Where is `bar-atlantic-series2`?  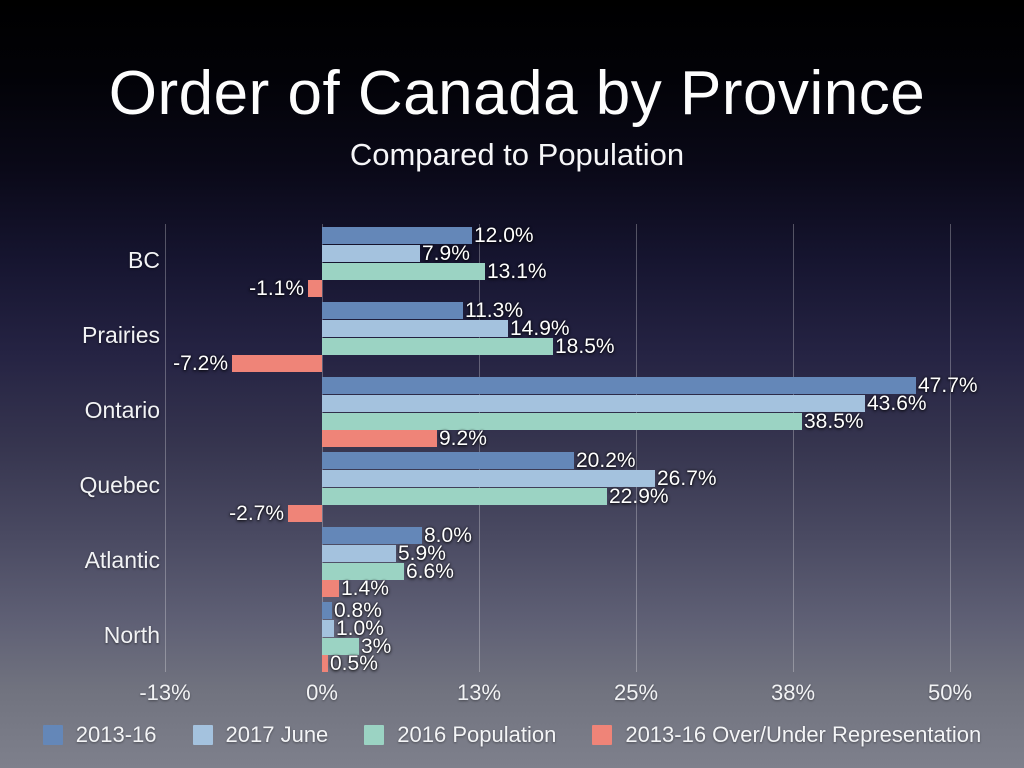 bar-atlantic-series2 is located at coordinates (359, 553).